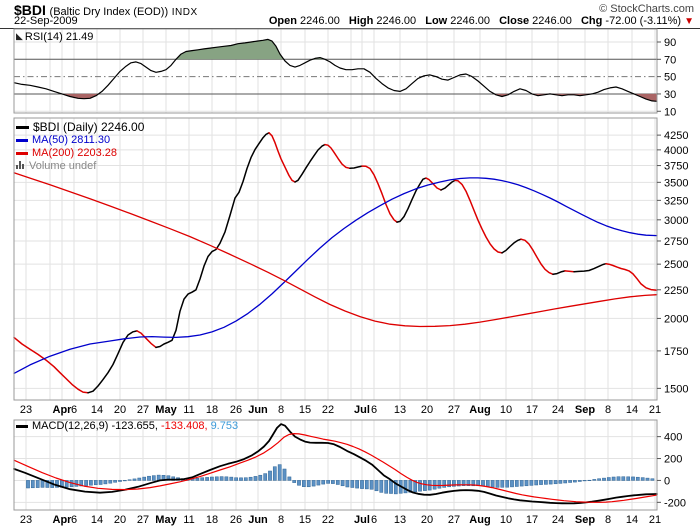  I want to click on ticker-symbol: $BDI, so click(30, 10).